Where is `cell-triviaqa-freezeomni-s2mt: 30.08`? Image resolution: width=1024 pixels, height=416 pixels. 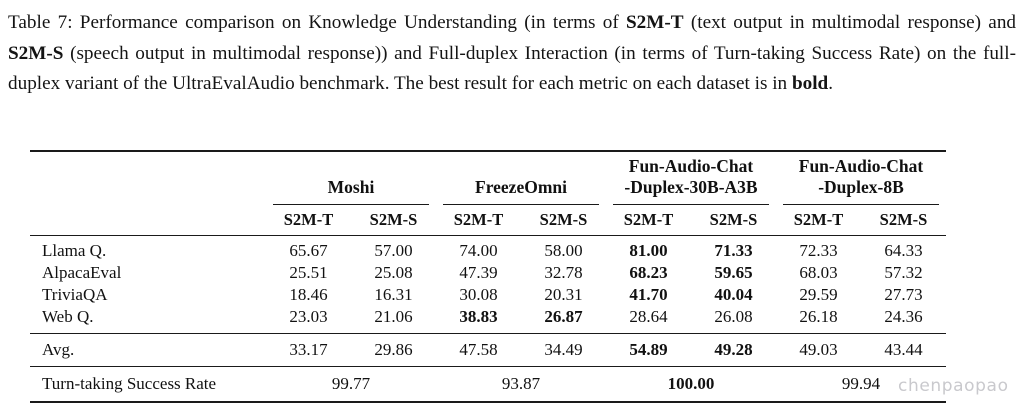
cell-triviaqa-freezeomni-s2mt: 30.08 is located at coordinates (478, 294).